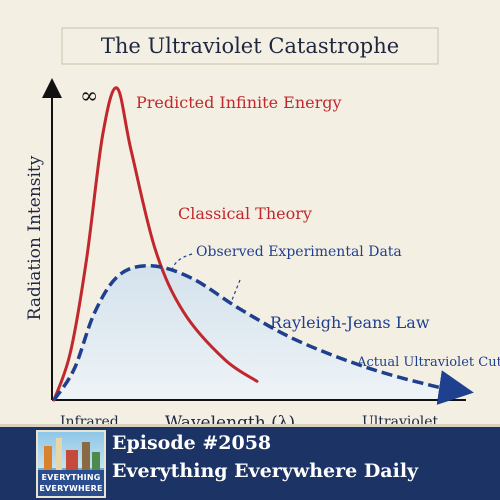 This screenshot has height=500, width=500. What do you see at coordinates (245, 213) in the screenshot?
I see `classical-theory-label: Classical Theory` at bounding box center [245, 213].